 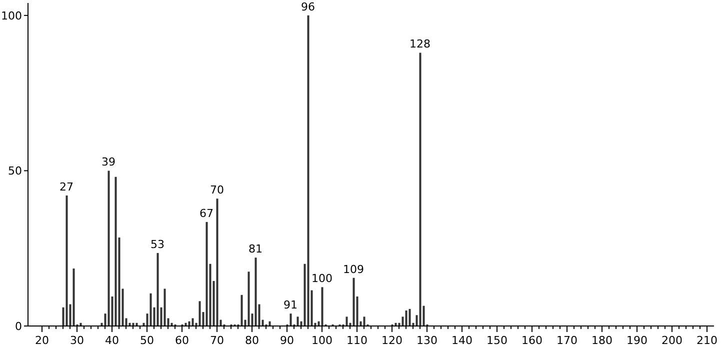 I want to click on x-tick-label: 200, so click(x=672, y=340).